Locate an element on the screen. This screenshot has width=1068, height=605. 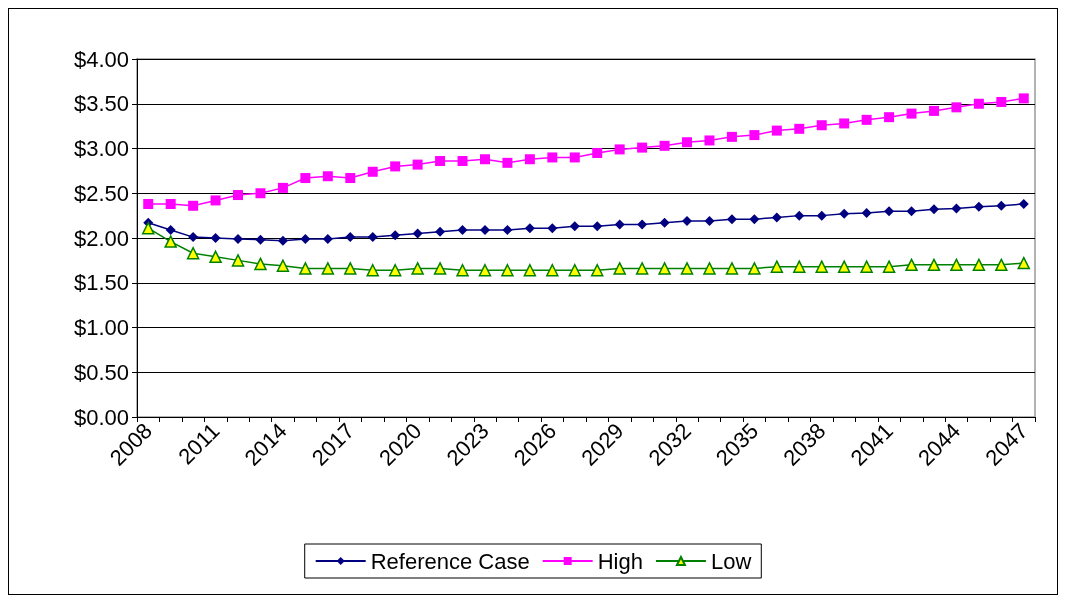
y-tick-label: $4.00 is located at coordinates (101, 59).